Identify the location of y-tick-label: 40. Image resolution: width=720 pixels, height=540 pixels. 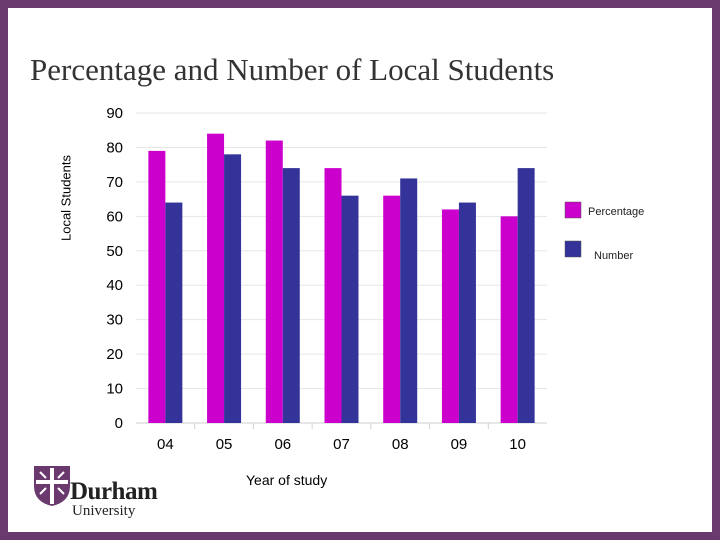
(114, 285).